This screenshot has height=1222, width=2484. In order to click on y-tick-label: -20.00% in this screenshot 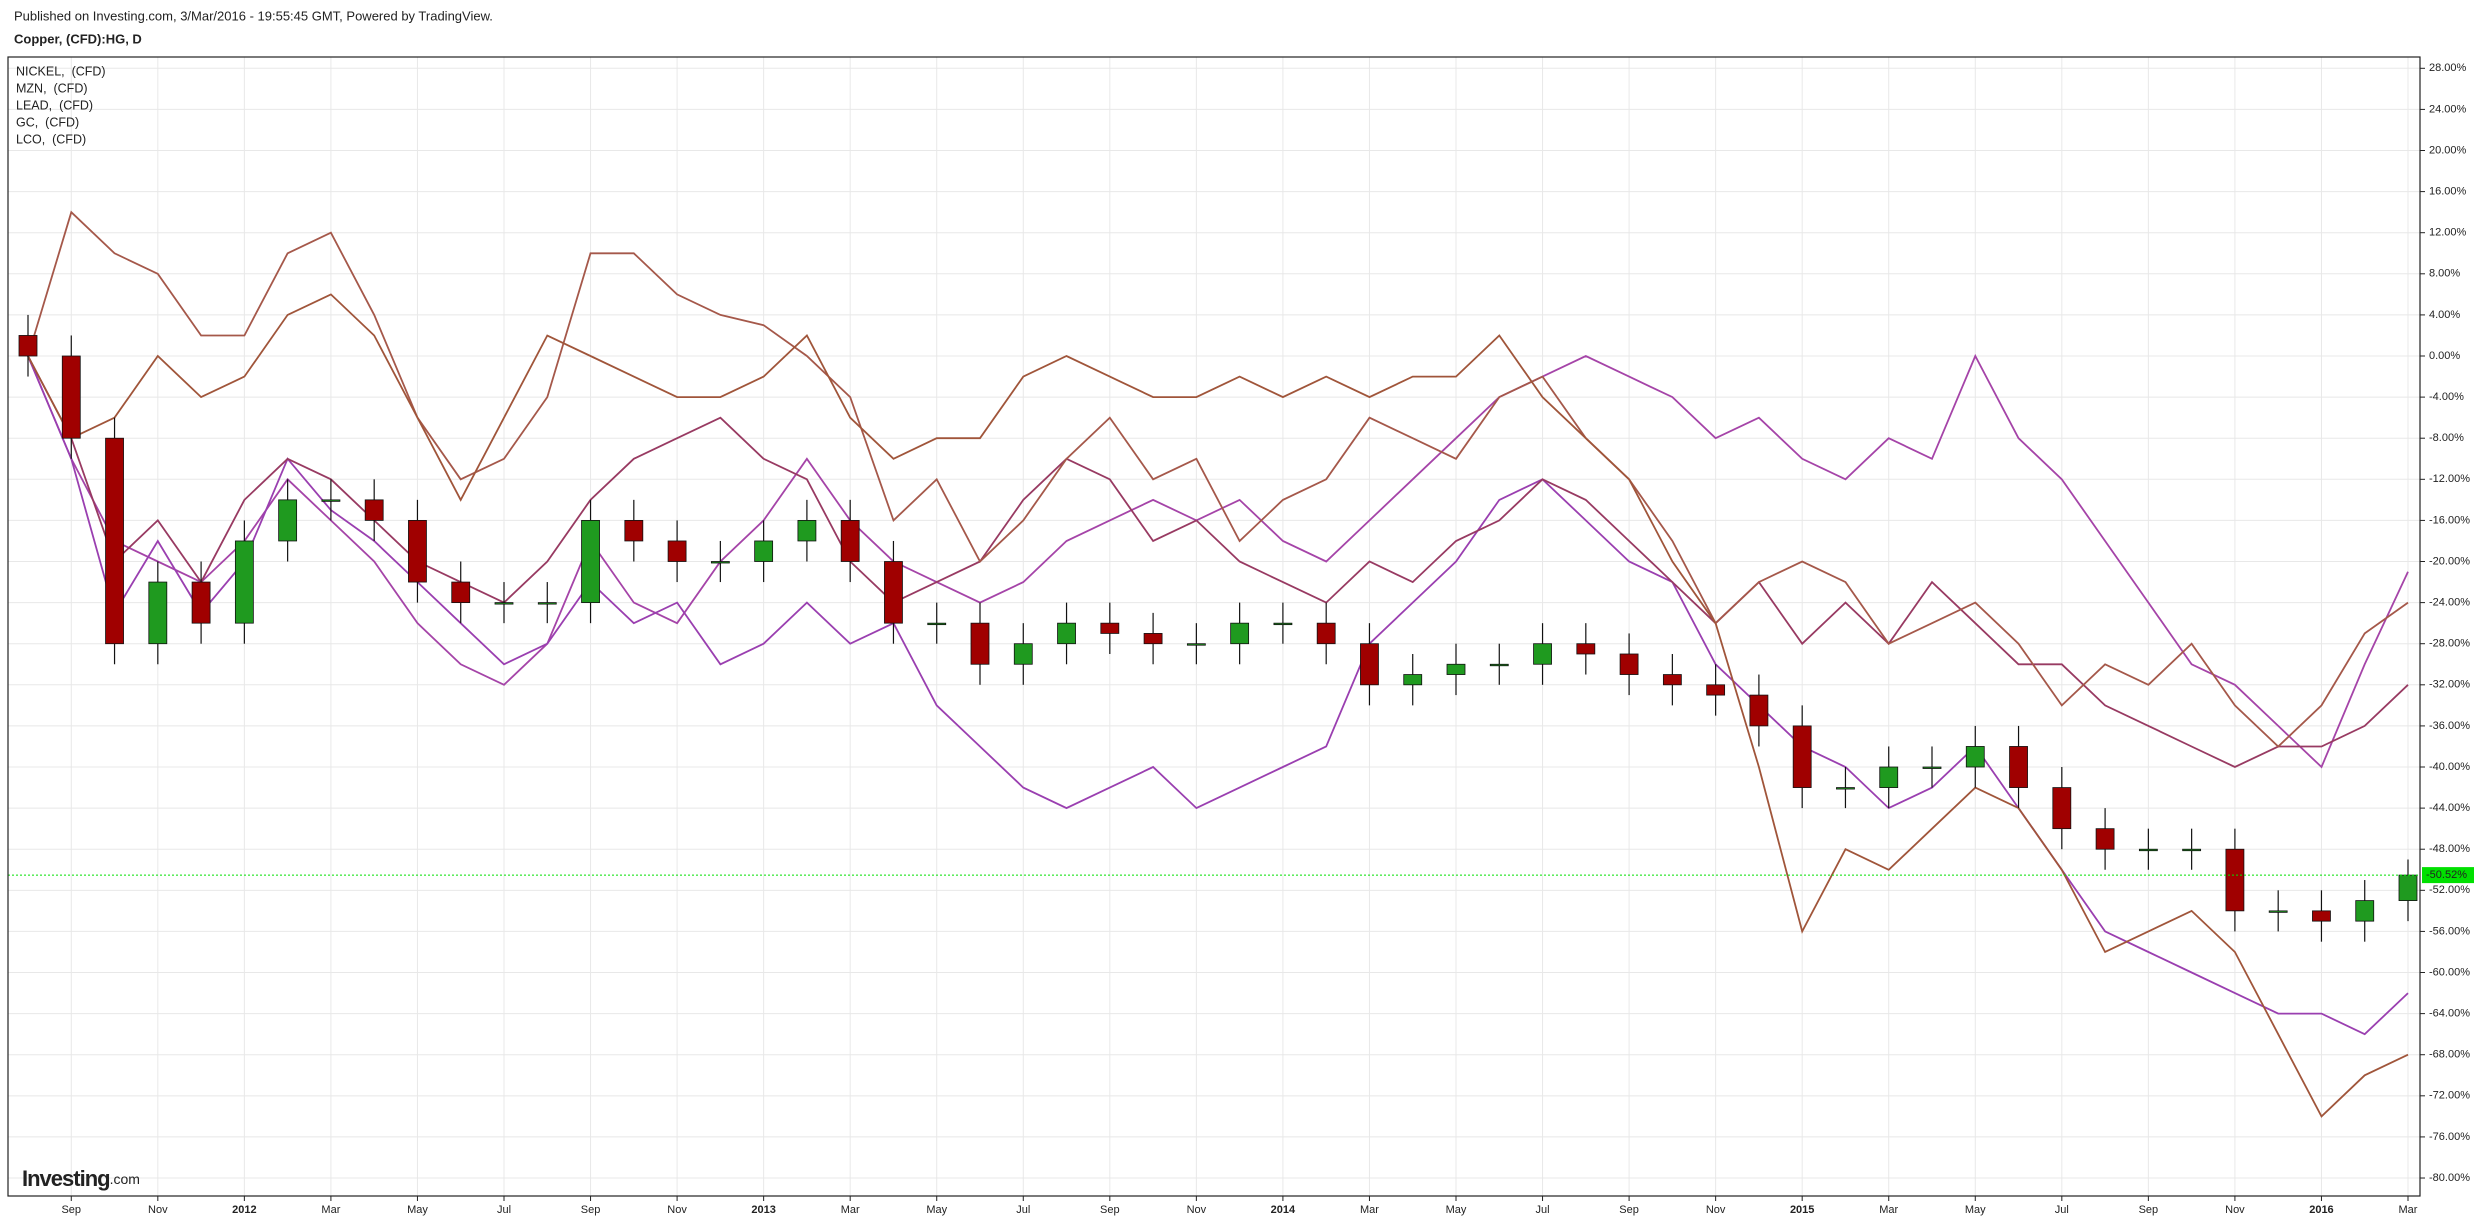, I will do `click(2449, 561)`.